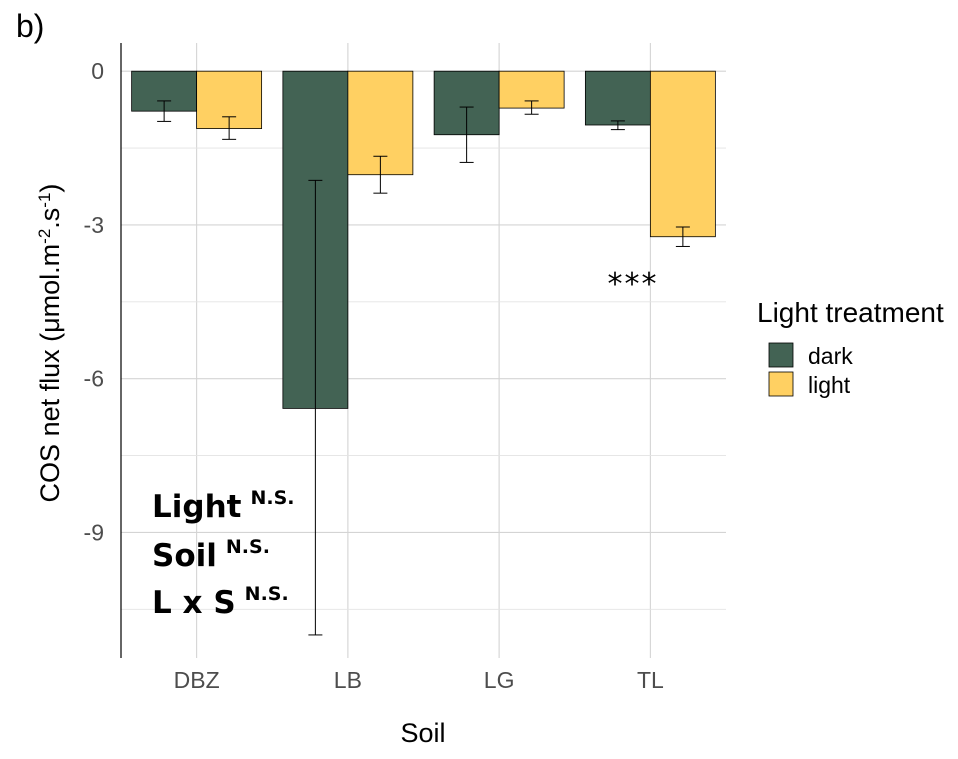  I want to click on stat-soil-label: Soil, so click(184, 556).